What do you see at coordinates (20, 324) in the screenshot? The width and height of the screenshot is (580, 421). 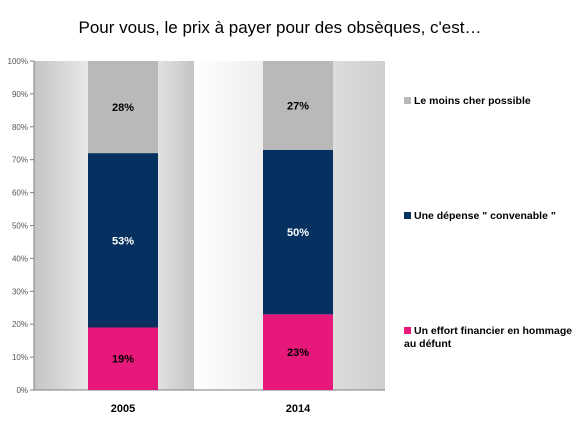 I see `y-tick-label: 20%` at bounding box center [20, 324].